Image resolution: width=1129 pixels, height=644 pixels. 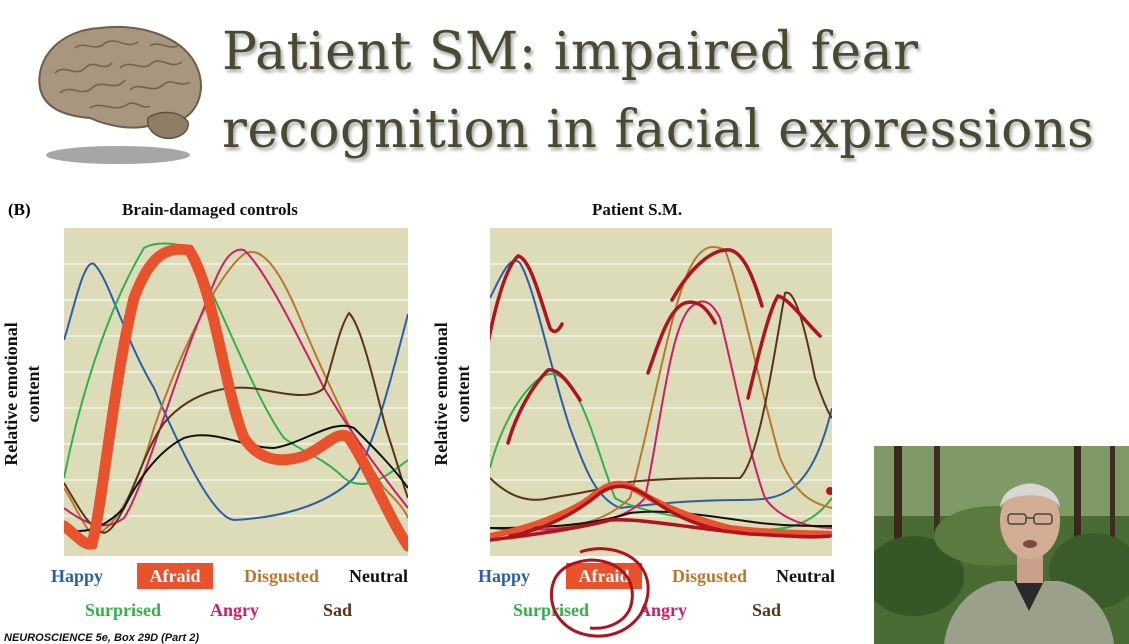 I want to click on left-legend-afraid: Afraid, so click(x=175, y=576).